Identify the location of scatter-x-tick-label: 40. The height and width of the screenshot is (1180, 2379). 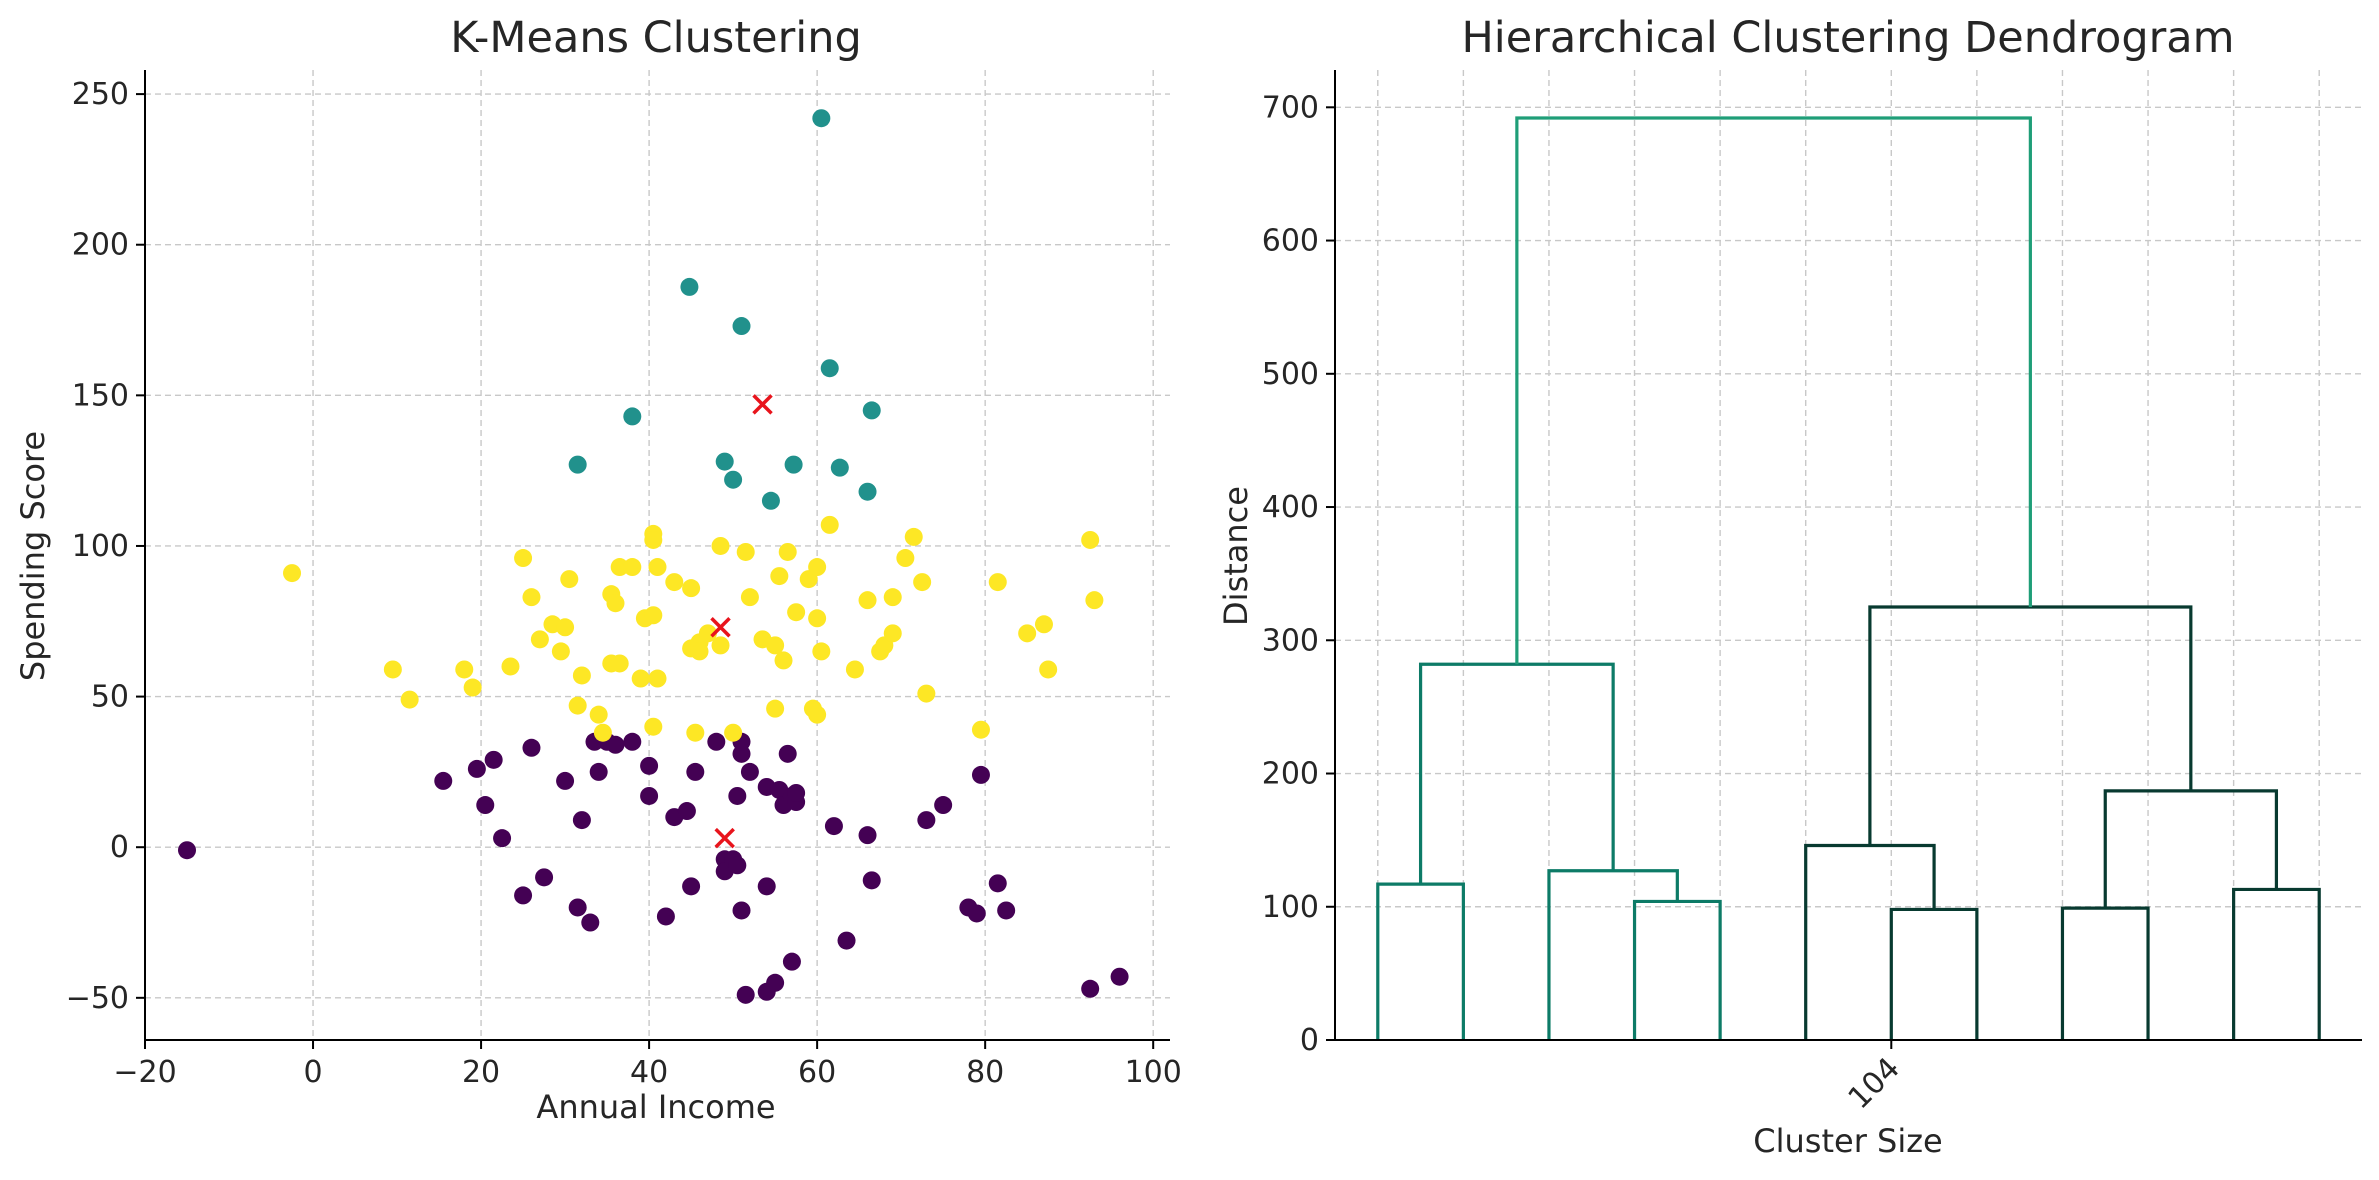
(649, 1072).